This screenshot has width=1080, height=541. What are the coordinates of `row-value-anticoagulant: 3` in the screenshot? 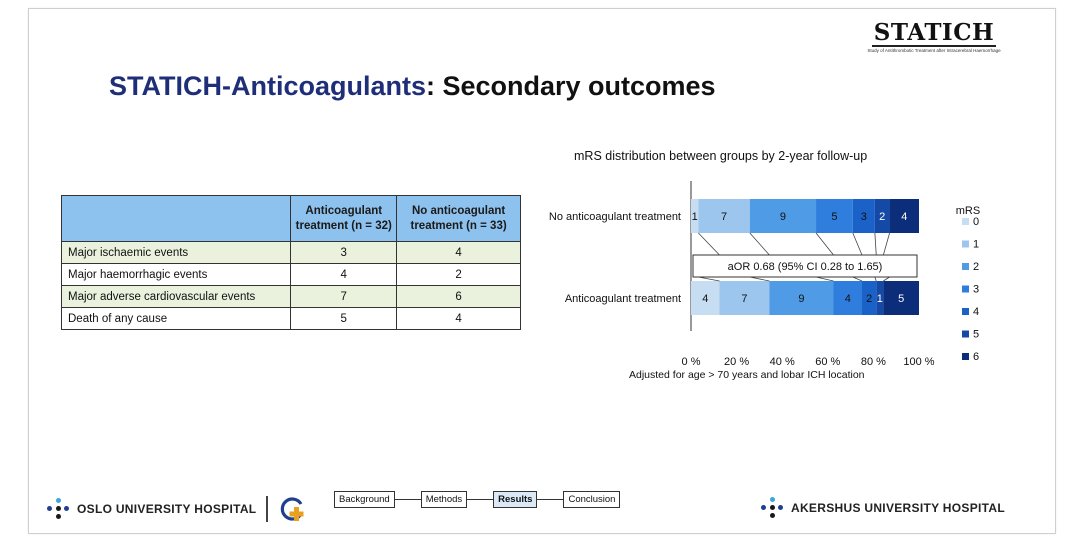 It's located at (344, 252).